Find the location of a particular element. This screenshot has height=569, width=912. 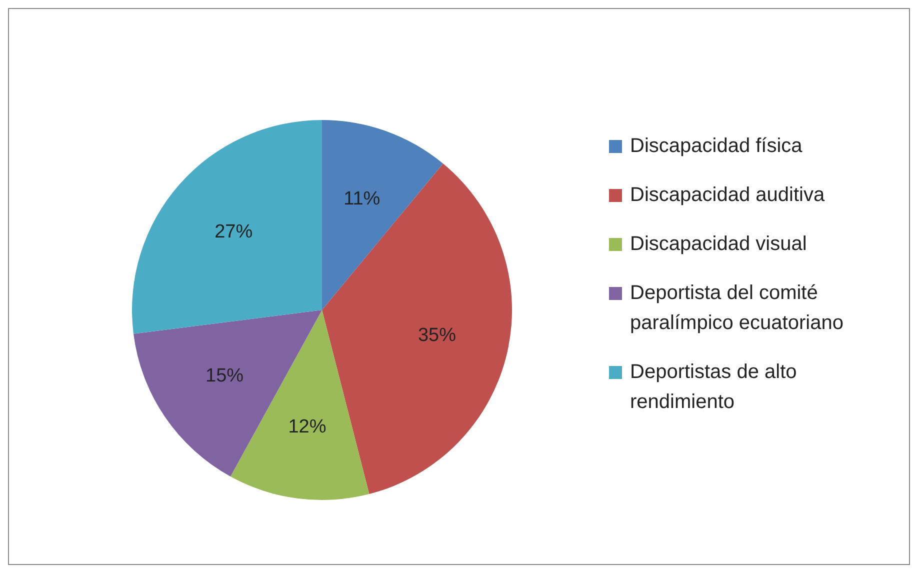

data-label: 15% is located at coordinates (225, 376).